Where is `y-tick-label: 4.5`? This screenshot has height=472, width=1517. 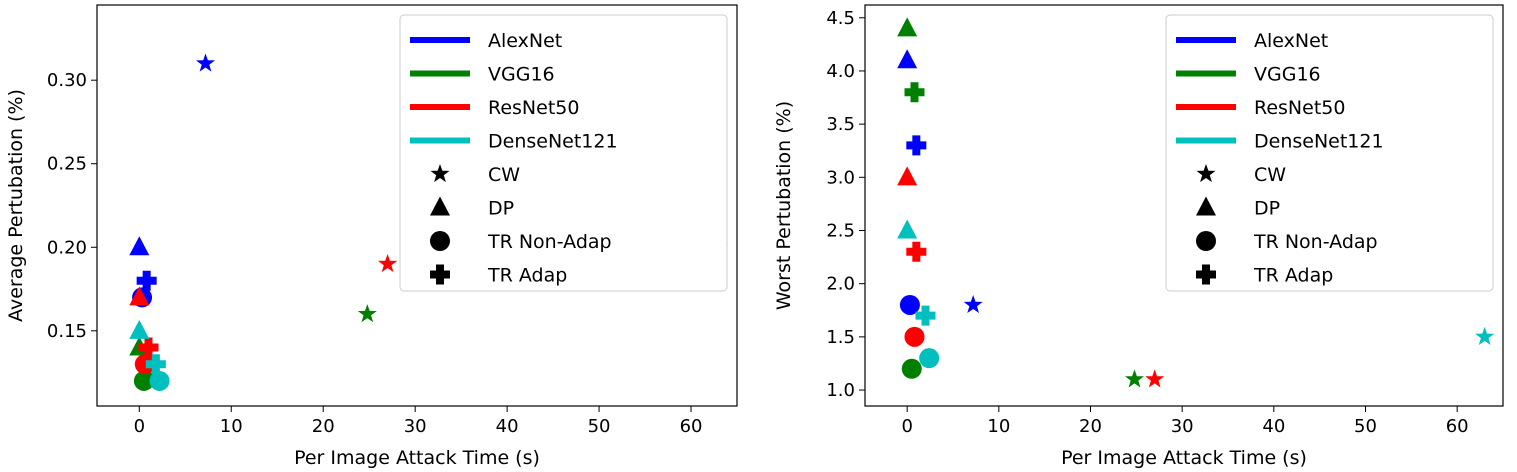 y-tick-label: 4.5 is located at coordinates (840, 18).